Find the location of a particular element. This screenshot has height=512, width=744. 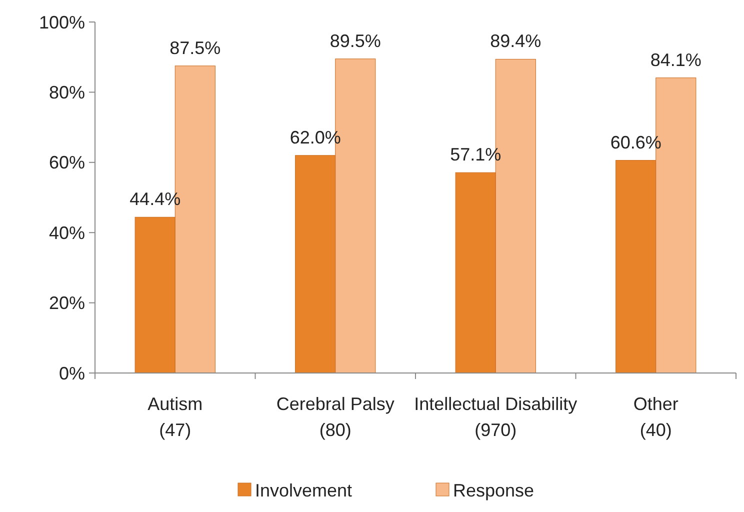

y-tick-label: 80% is located at coordinates (66, 92).